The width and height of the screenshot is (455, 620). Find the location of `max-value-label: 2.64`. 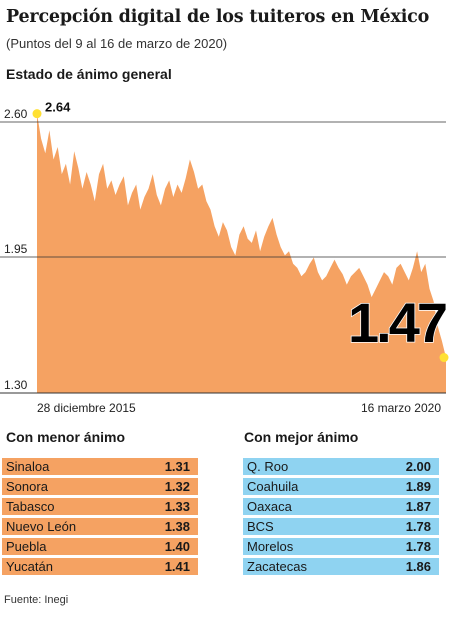

max-value-label: 2.64 is located at coordinates (58, 107).